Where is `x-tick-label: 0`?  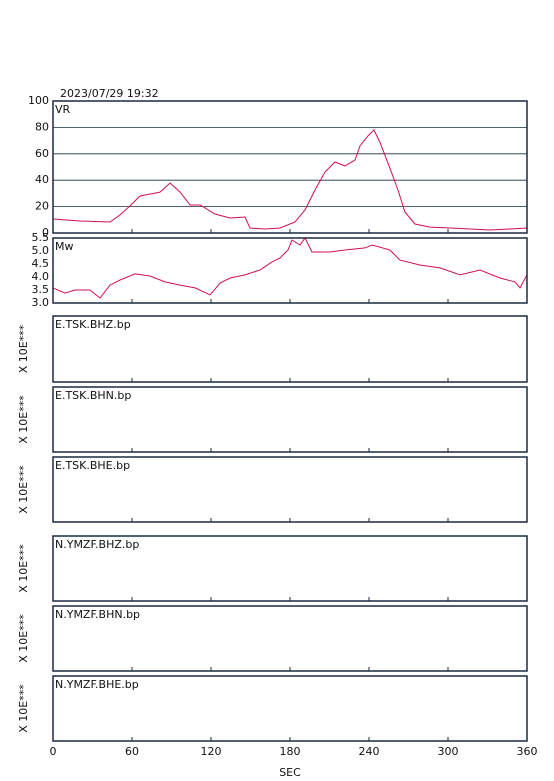 x-tick-label: 0 is located at coordinates (53, 751).